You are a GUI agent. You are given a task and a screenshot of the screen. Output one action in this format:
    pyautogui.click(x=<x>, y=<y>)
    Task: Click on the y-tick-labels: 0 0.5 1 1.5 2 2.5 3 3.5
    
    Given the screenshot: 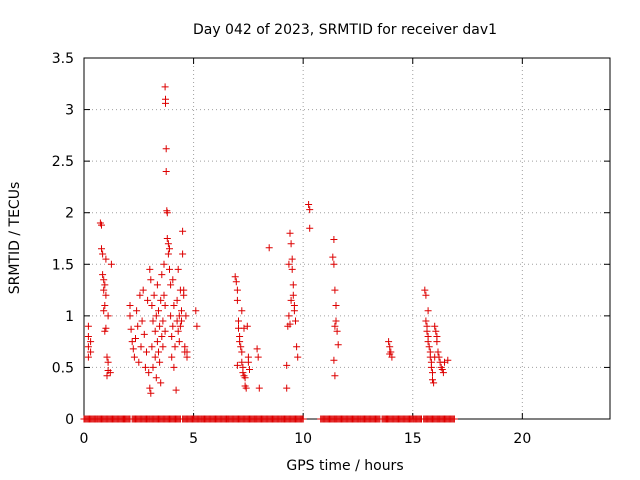 What is the action you would take?
    pyautogui.click(x=63, y=239)
    